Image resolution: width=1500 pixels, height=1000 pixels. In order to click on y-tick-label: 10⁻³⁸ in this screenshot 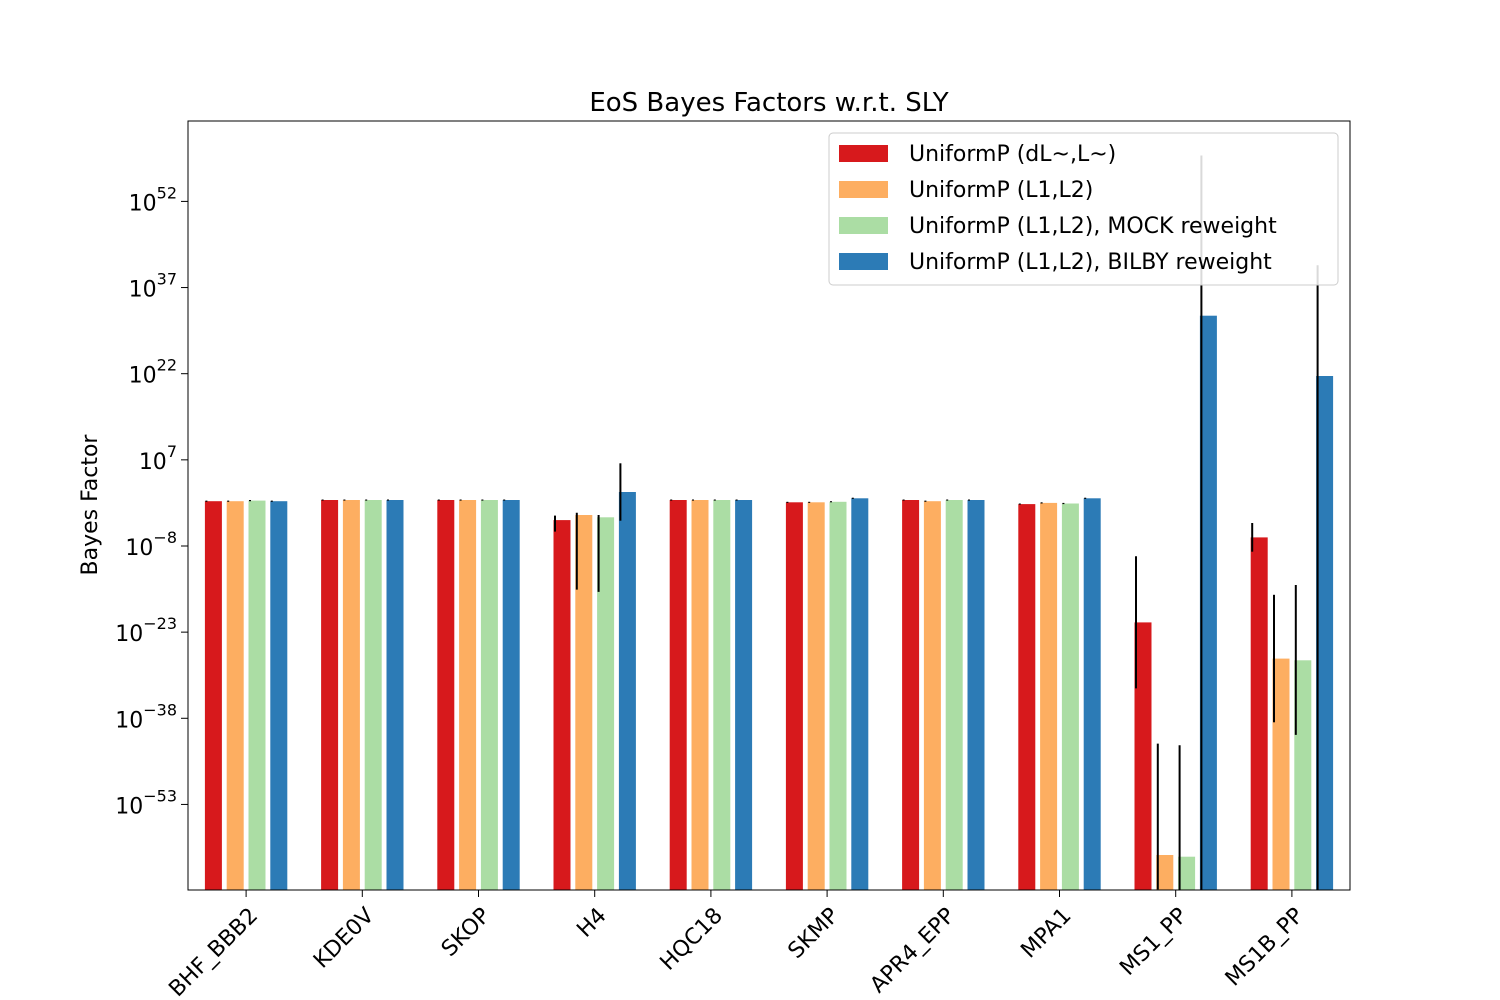, I will do `click(146, 716)`.